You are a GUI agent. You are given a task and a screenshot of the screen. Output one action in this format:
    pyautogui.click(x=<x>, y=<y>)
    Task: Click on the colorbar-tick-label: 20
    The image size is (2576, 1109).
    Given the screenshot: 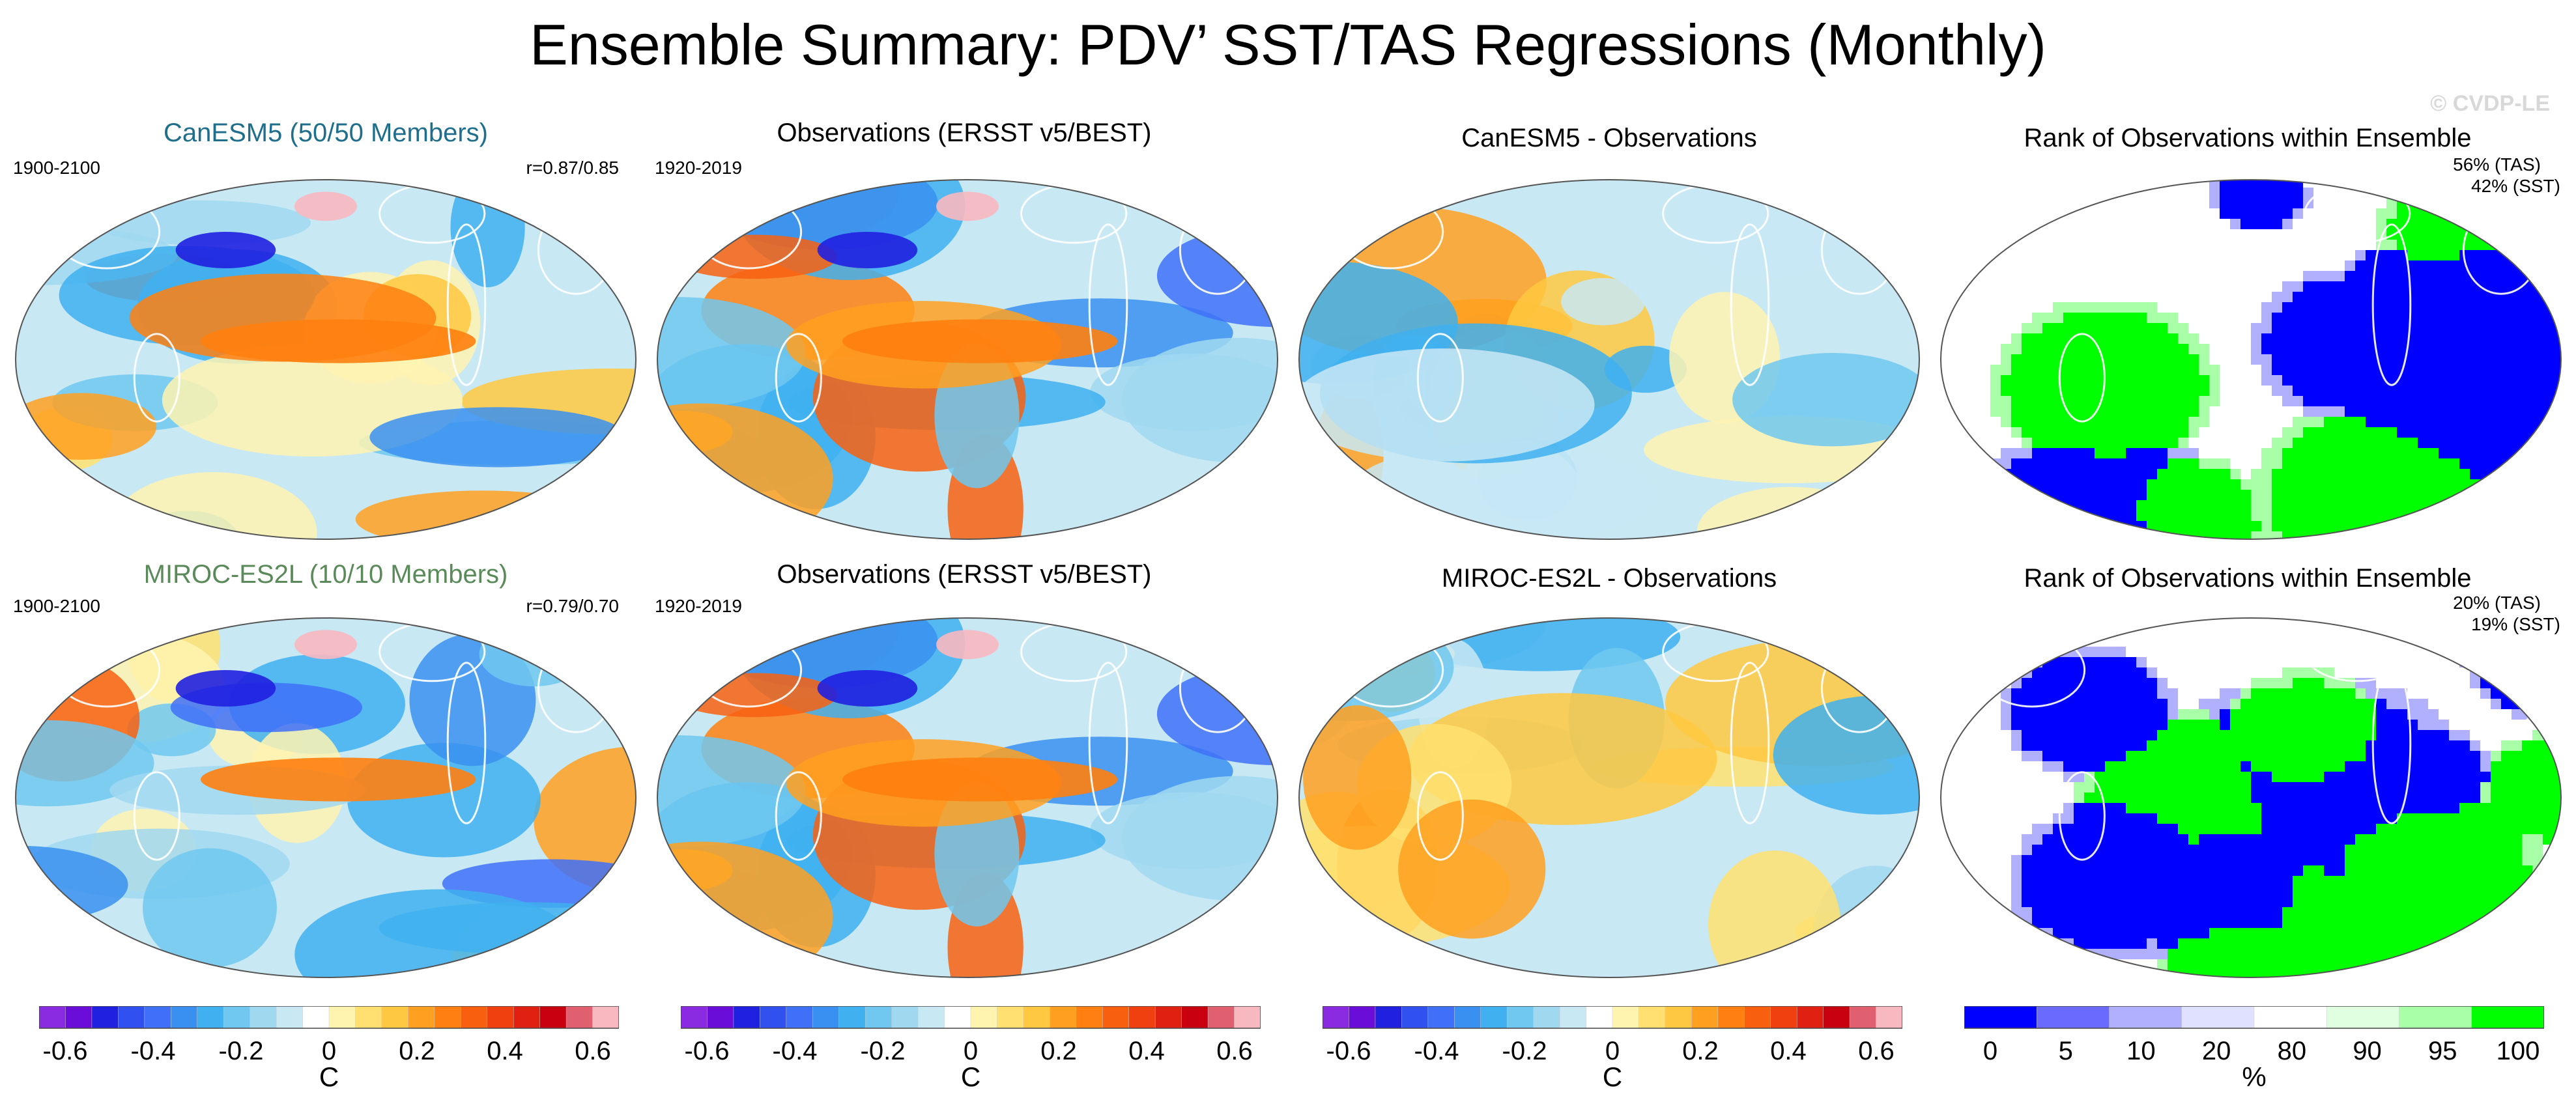 What is the action you would take?
    pyautogui.click(x=2216, y=1051)
    